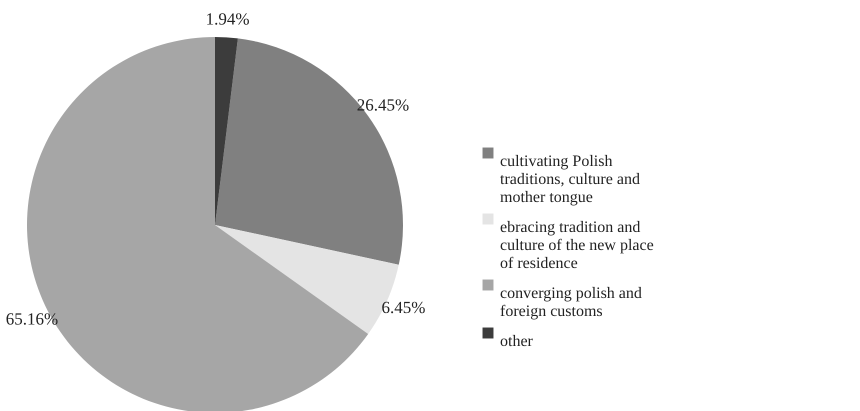  Describe the element at coordinates (577, 245) in the screenshot. I see `legend-label: ebracing tradition and culture of the new place of residence` at that location.